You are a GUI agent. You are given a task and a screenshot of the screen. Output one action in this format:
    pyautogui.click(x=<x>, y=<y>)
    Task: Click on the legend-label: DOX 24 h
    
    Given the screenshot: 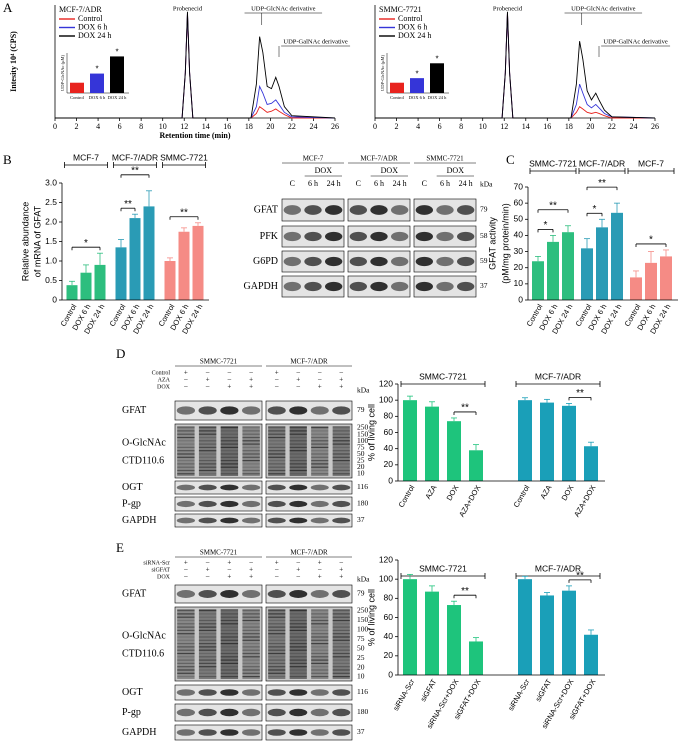 What is the action you would take?
    pyautogui.click(x=94, y=35)
    